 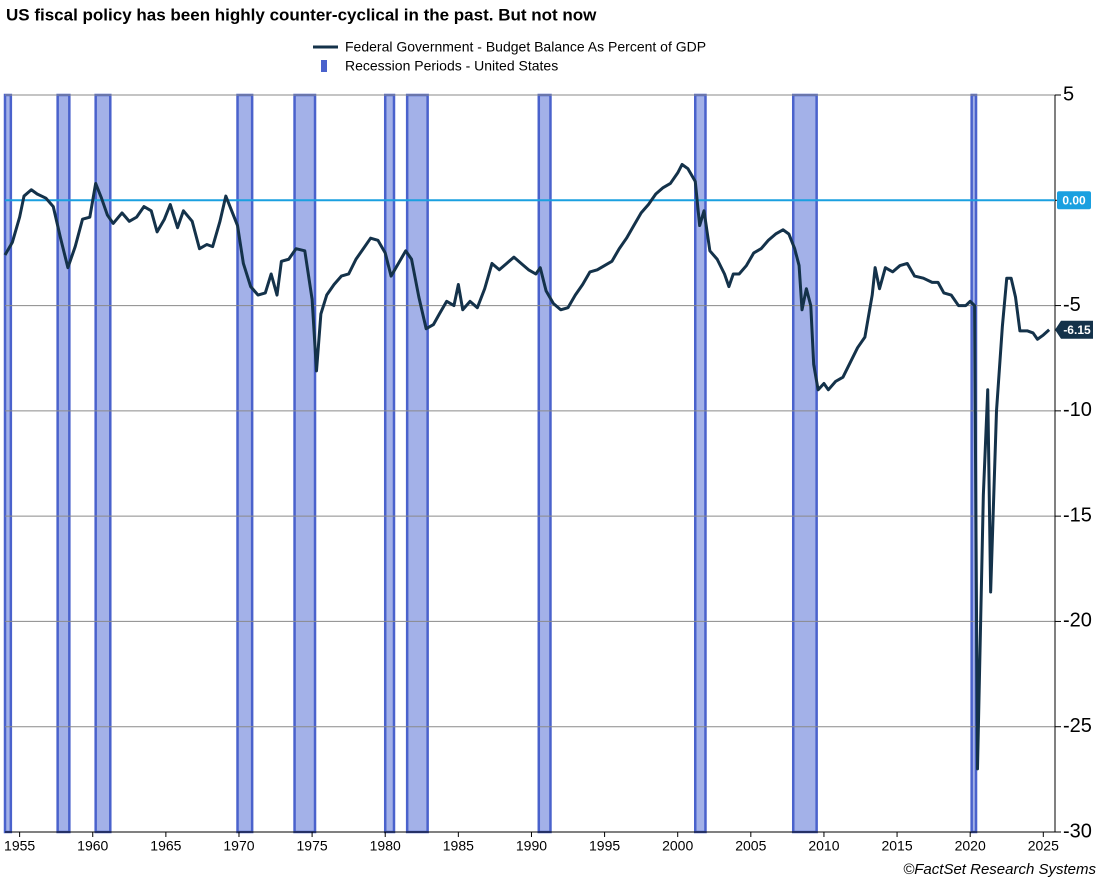 I want to click on y-tick-label: -5, so click(x=1072, y=305).